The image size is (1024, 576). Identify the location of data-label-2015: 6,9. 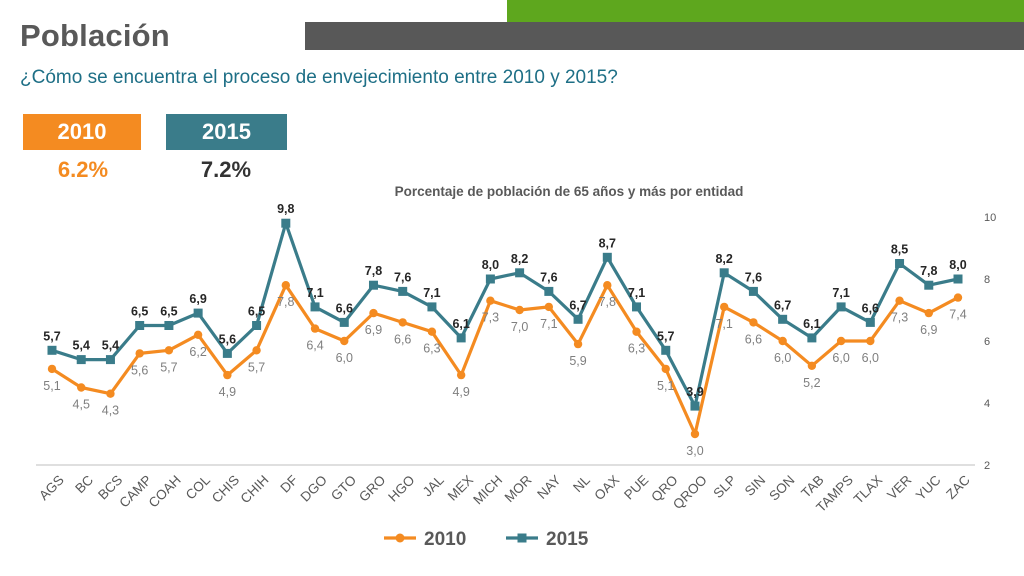
(197, 299).